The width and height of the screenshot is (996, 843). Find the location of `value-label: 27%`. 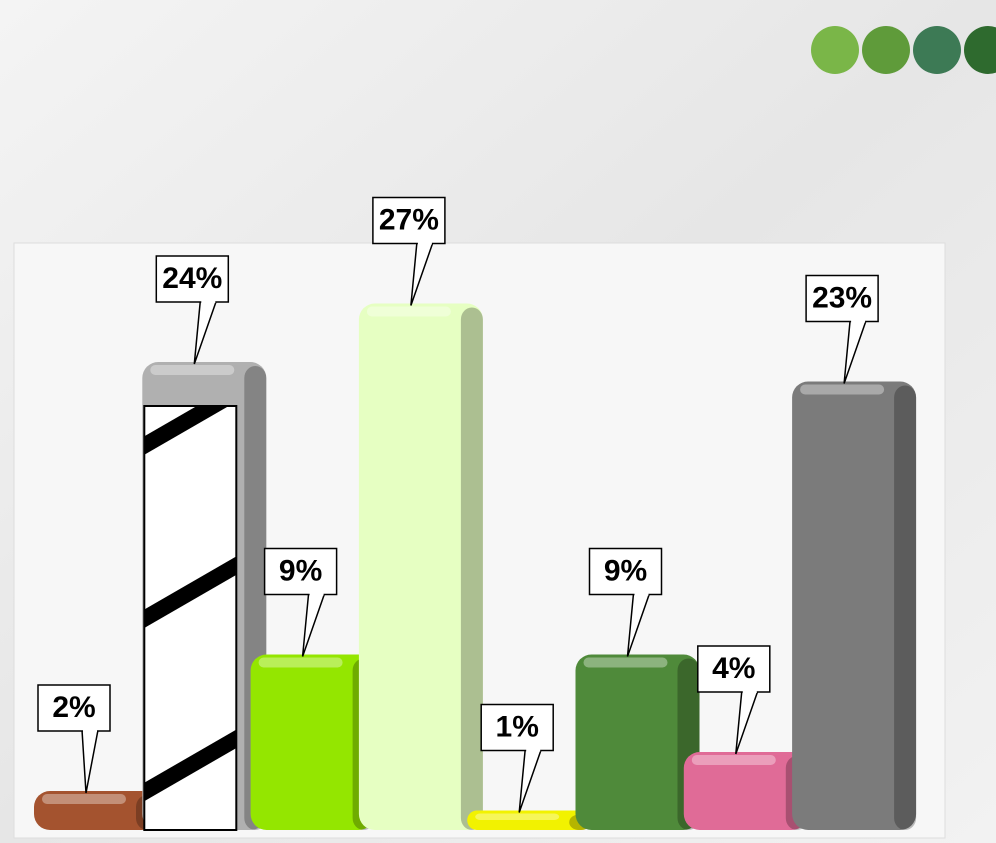

value-label: 27% is located at coordinates (409, 219).